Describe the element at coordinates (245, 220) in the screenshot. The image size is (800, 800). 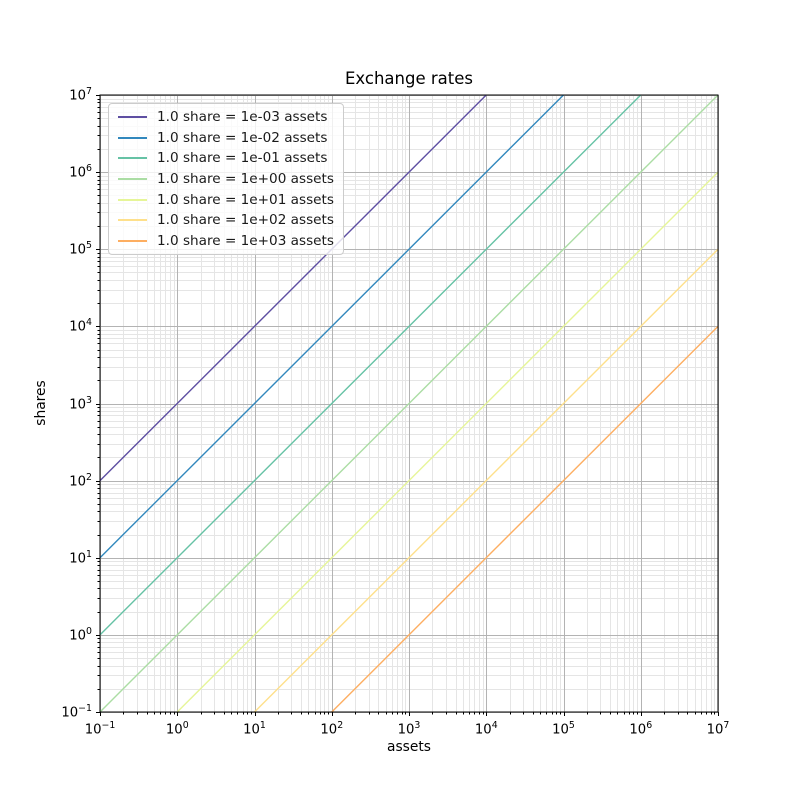
I see `legend-label: 1.0 share = 1e+02 assets` at that location.